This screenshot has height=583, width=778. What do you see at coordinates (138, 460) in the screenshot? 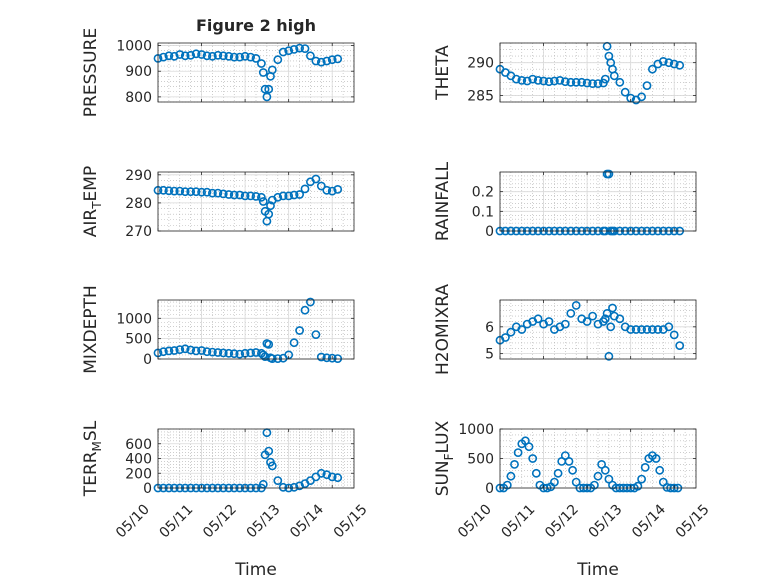
I see `y-tick-label: 400` at bounding box center [138, 460].